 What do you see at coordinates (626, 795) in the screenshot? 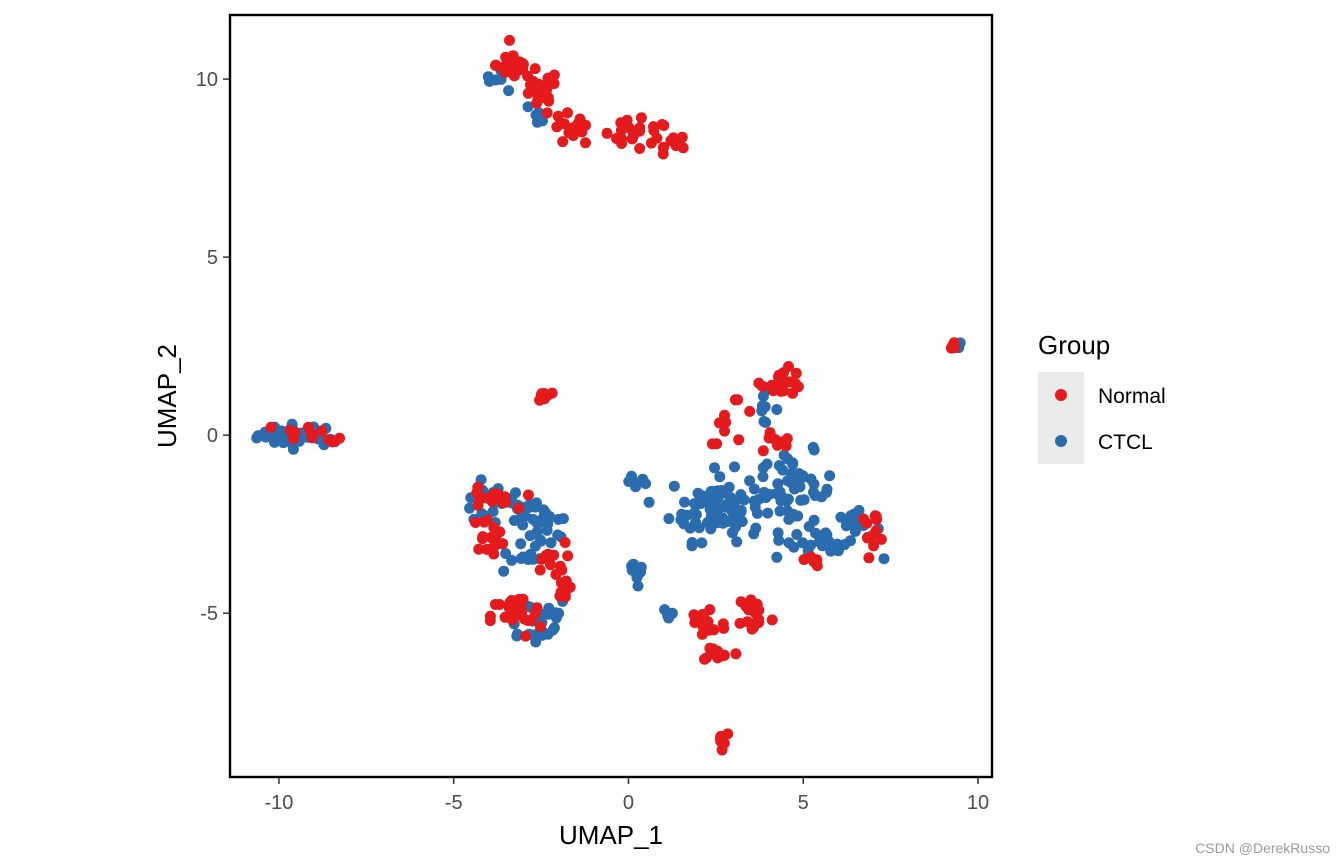
I see `x-axis-ticks: -10 -5 0 5 10` at bounding box center [626, 795].